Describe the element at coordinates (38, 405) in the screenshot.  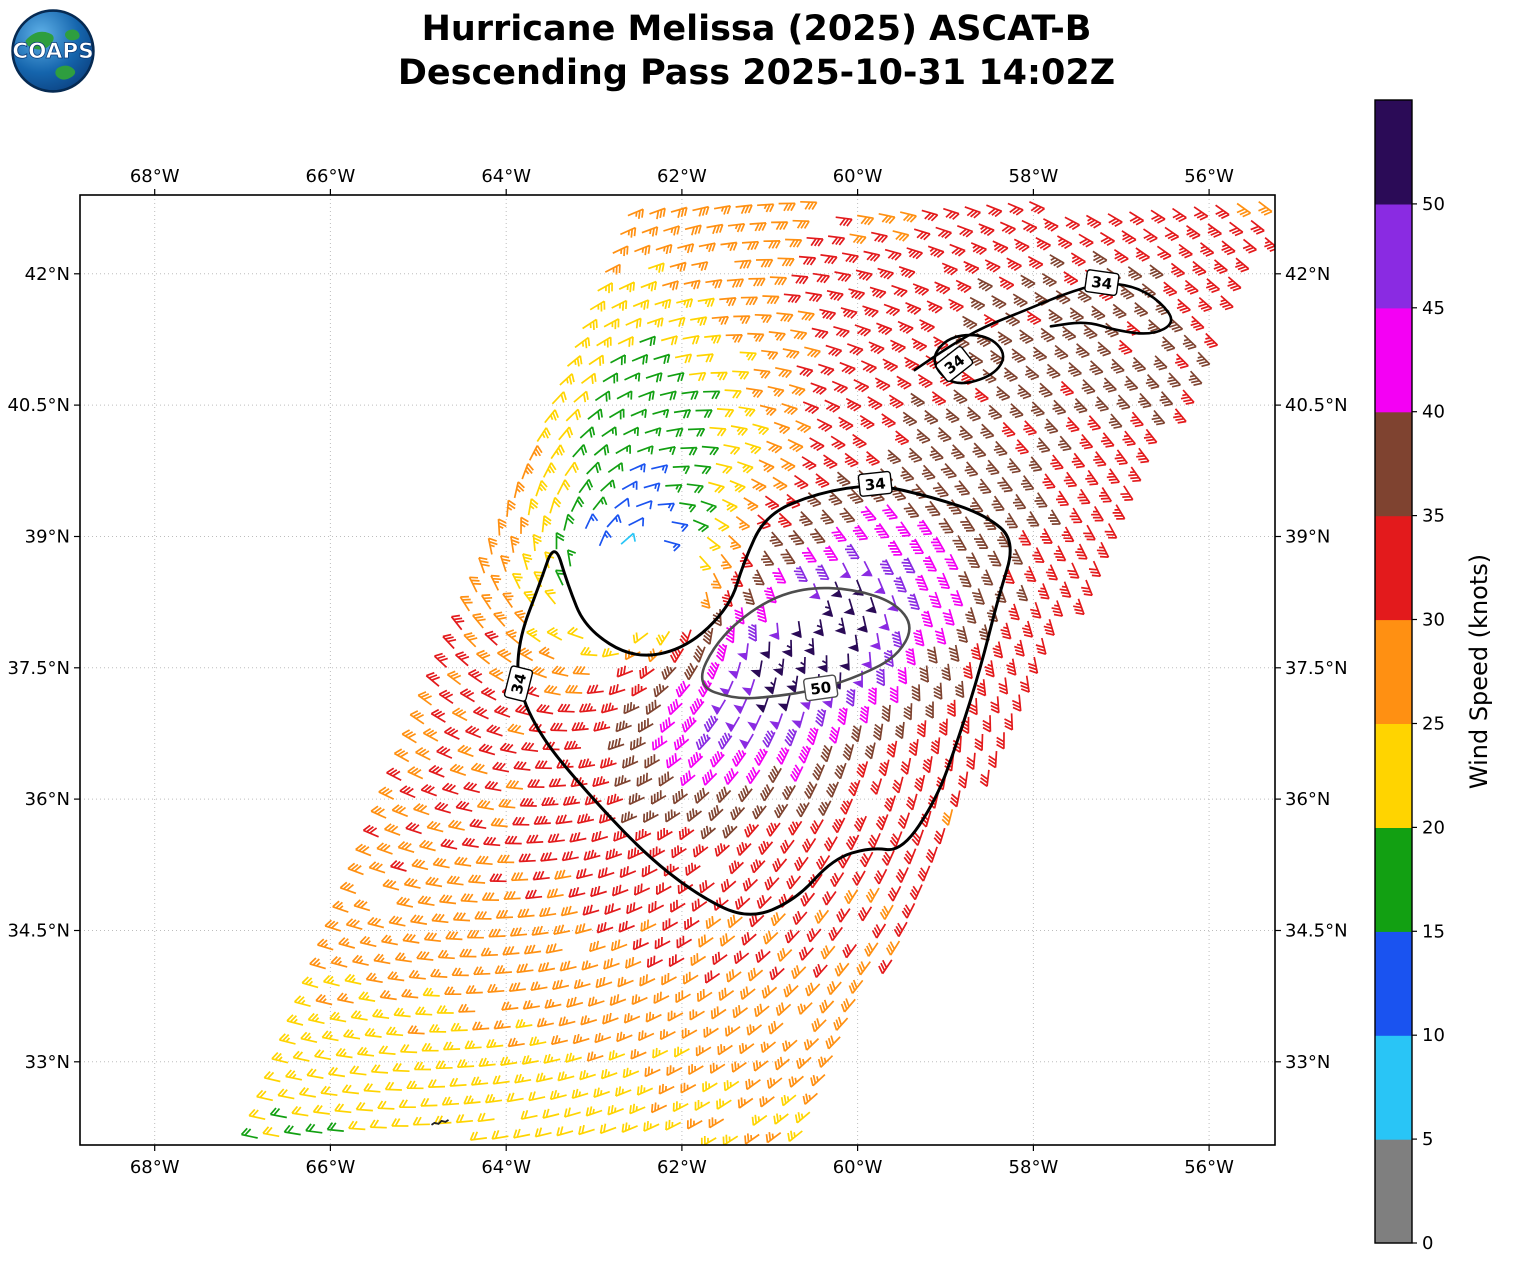
I see `y-tick-label: 40.5°N` at that location.